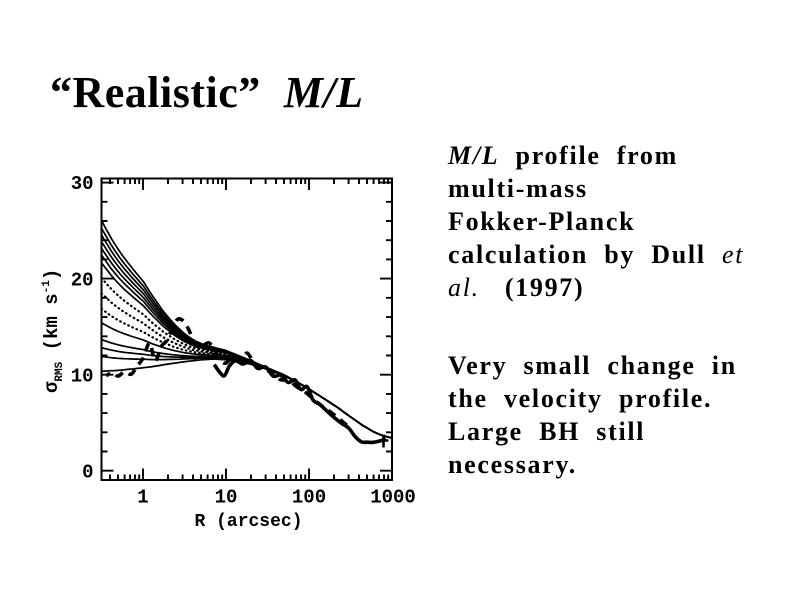  I want to click on svg-text: σRMS (km s-1), so click(53, 331).